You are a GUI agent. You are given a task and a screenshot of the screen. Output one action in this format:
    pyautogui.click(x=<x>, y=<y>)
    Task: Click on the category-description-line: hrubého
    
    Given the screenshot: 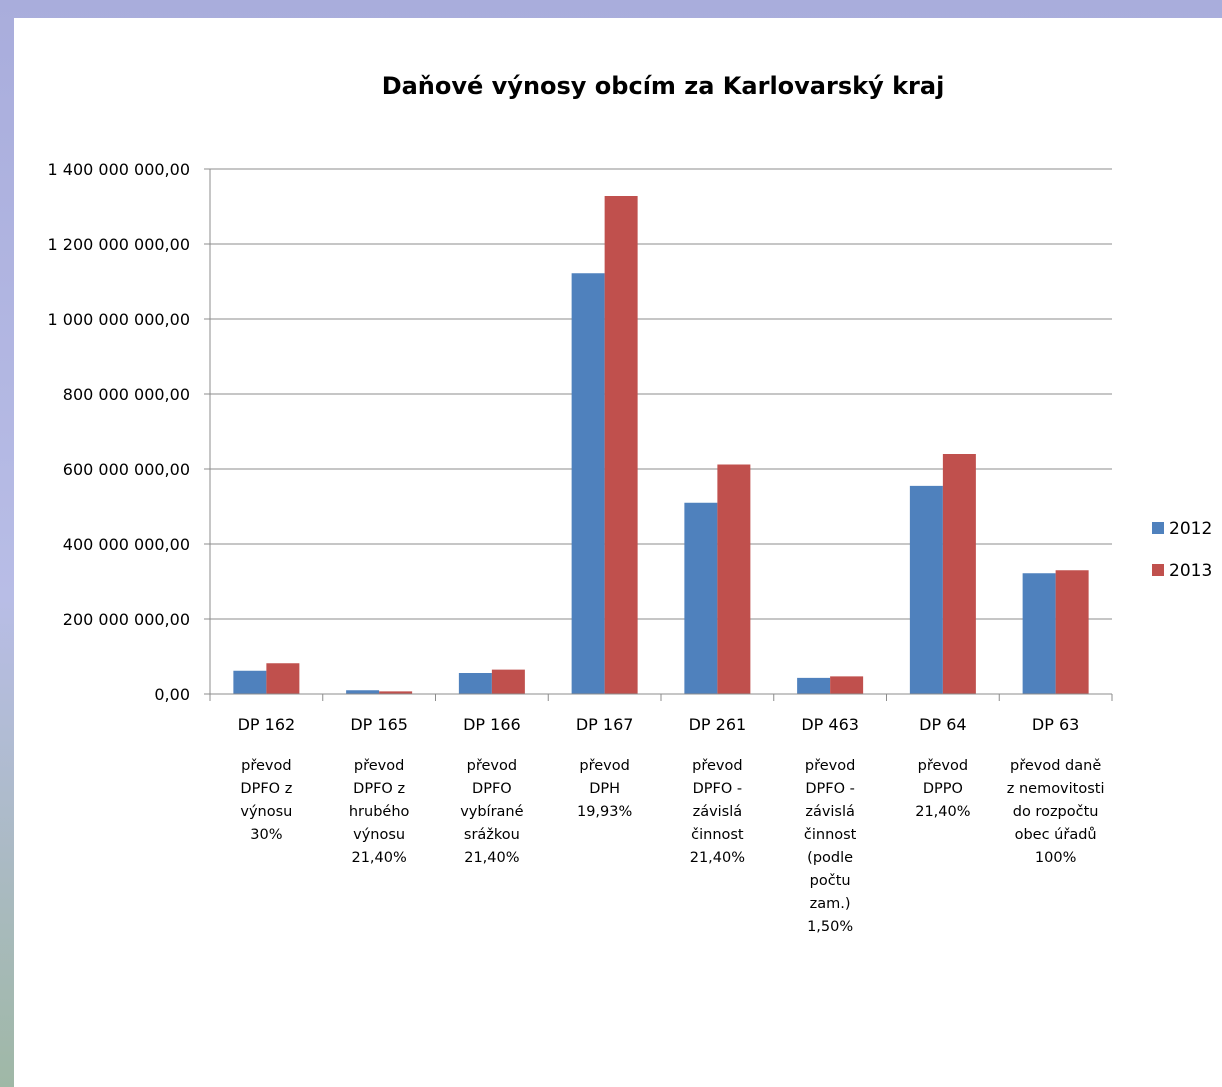 What is the action you would take?
    pyautogui.click(x=379, y=812)
    